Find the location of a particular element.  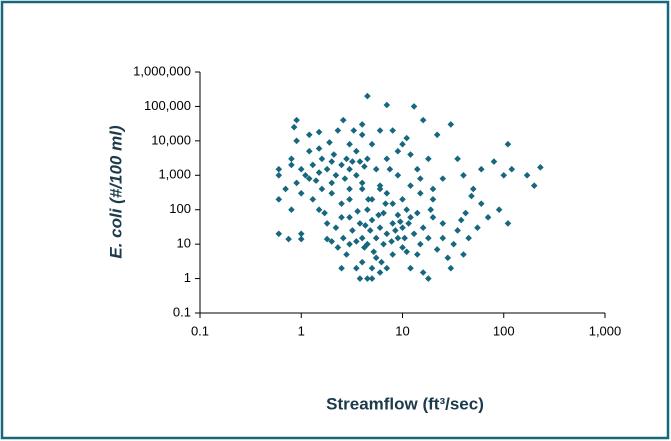

y-tick-label: 10 is located at coordinates (184, 243).